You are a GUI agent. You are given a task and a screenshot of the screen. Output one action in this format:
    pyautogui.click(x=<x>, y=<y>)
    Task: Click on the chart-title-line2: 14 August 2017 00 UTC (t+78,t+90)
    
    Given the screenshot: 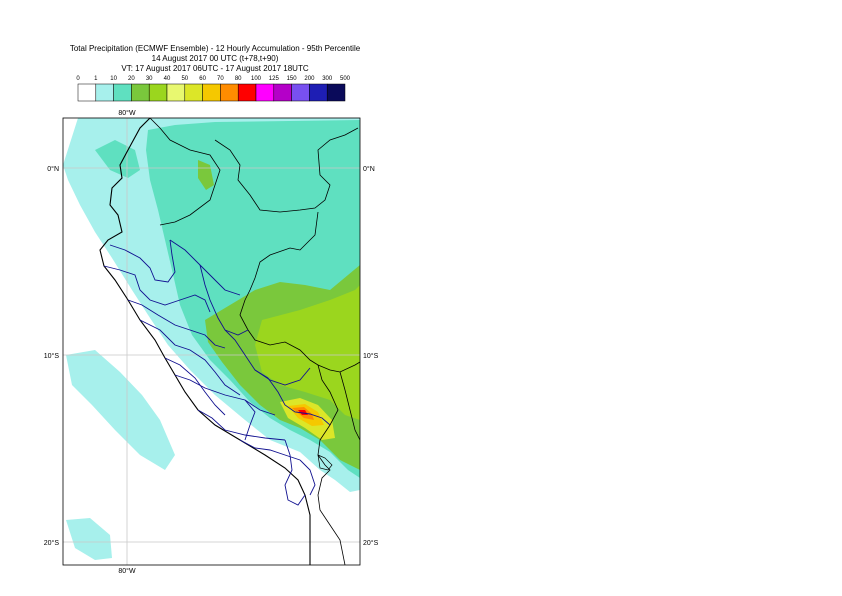 What is the action you would take?
    pyautogui.click(x=215, y=58)
    